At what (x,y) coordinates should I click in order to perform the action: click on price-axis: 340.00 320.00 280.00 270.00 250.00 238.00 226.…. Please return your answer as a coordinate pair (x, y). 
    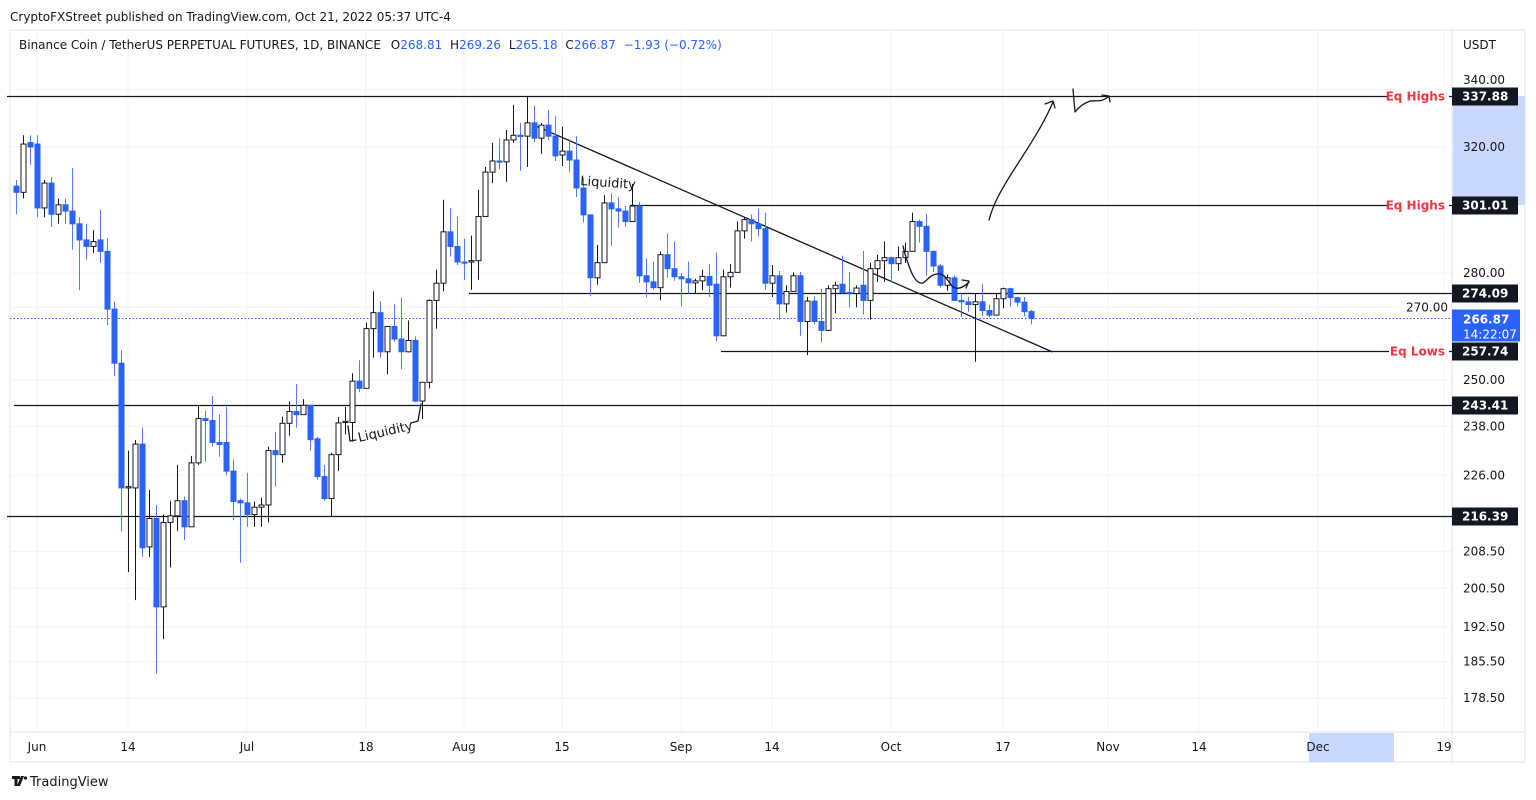
    Looking at the image, I should click on (1451, 389).